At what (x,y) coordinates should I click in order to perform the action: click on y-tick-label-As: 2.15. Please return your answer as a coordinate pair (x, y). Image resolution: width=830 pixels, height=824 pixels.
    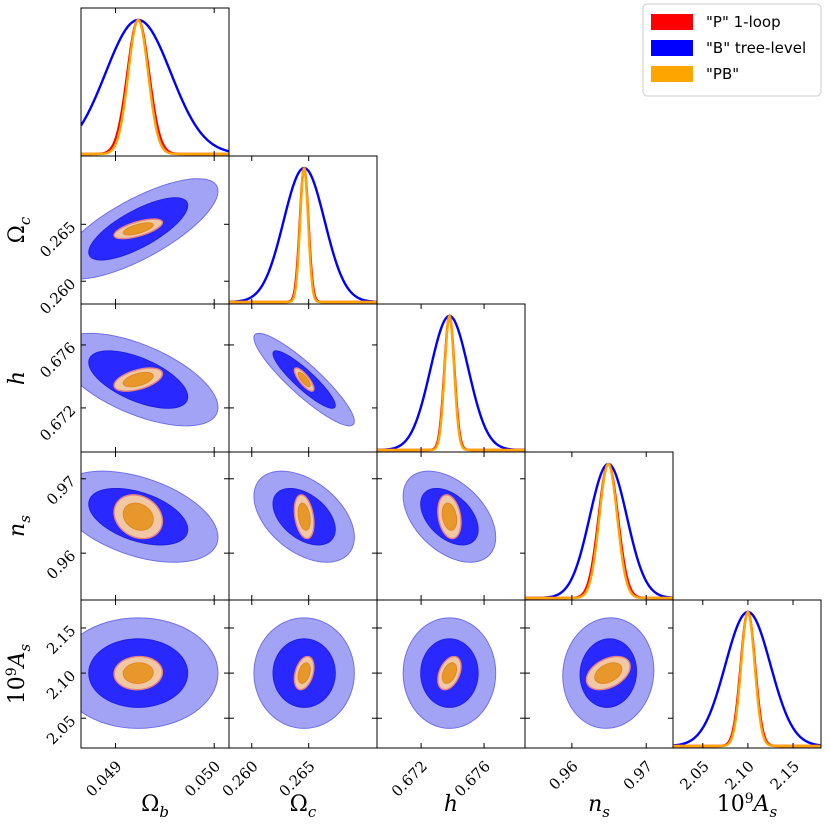
    Looking at the image, I should click on (61, 640).